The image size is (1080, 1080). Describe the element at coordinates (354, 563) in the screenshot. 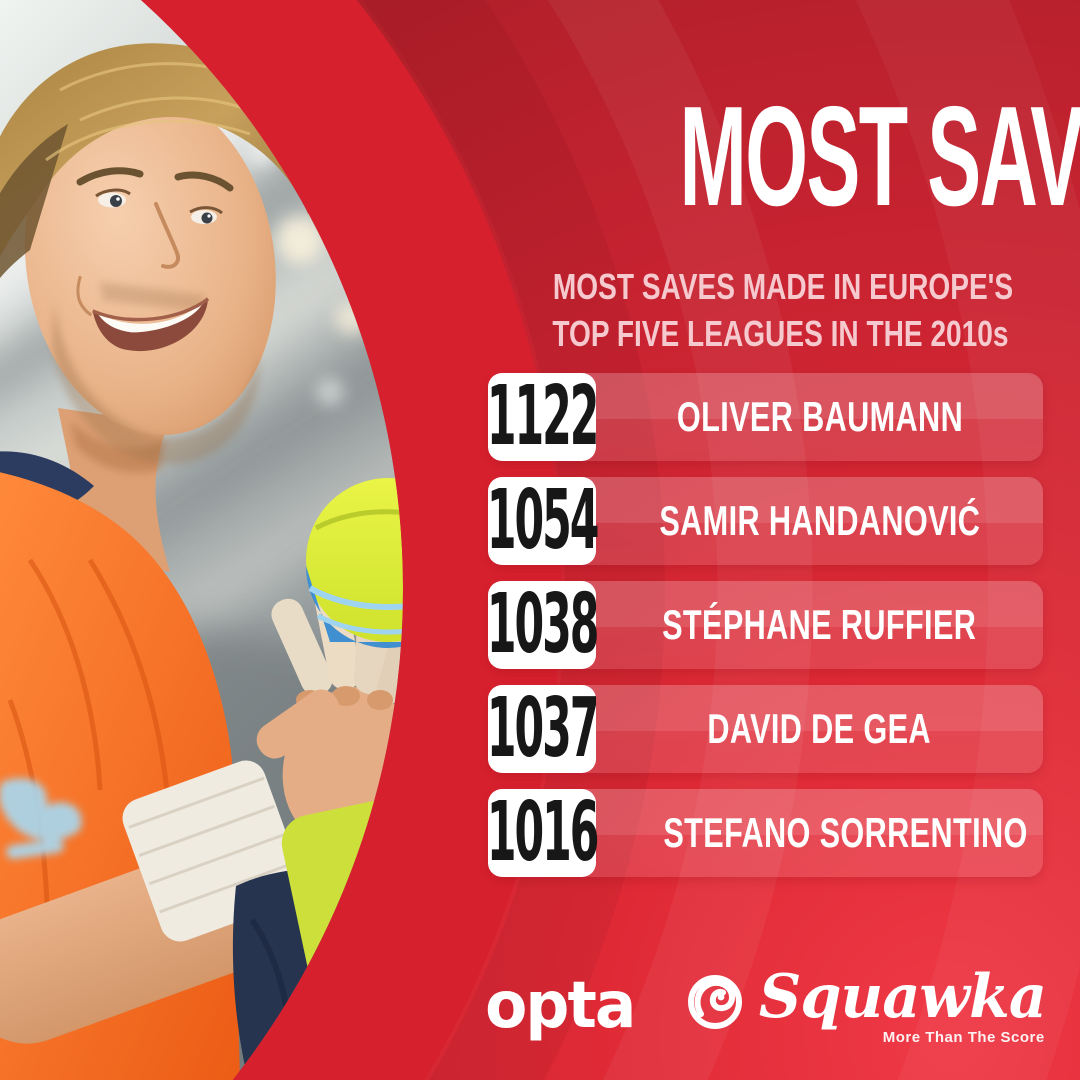

I see `glove-ball` at that location.